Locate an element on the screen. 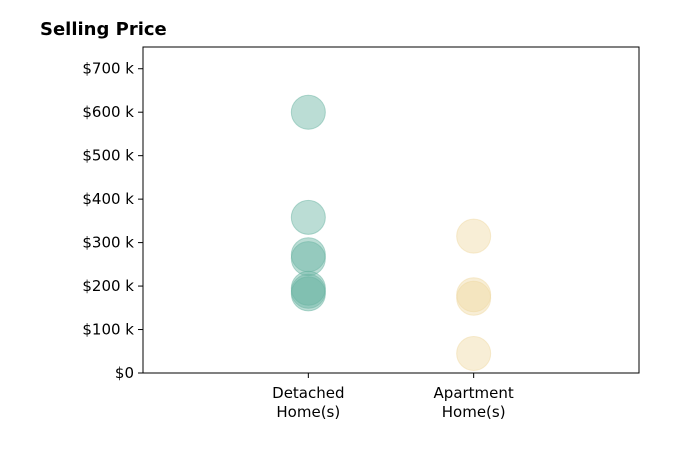  y-tick-label: $600 k is located at coordinates (108, 112).